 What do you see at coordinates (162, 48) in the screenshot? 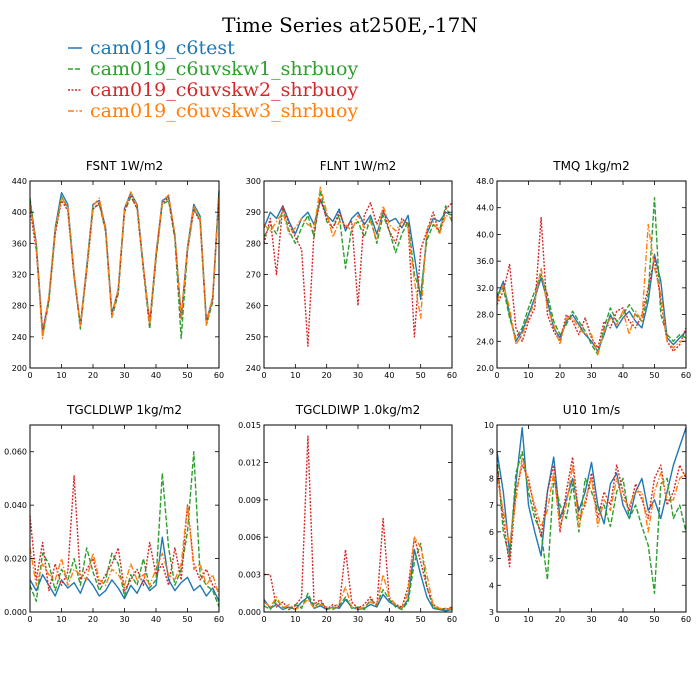
I see `legend-label-0: cam019_c6test` at bounding box center [162, 48].